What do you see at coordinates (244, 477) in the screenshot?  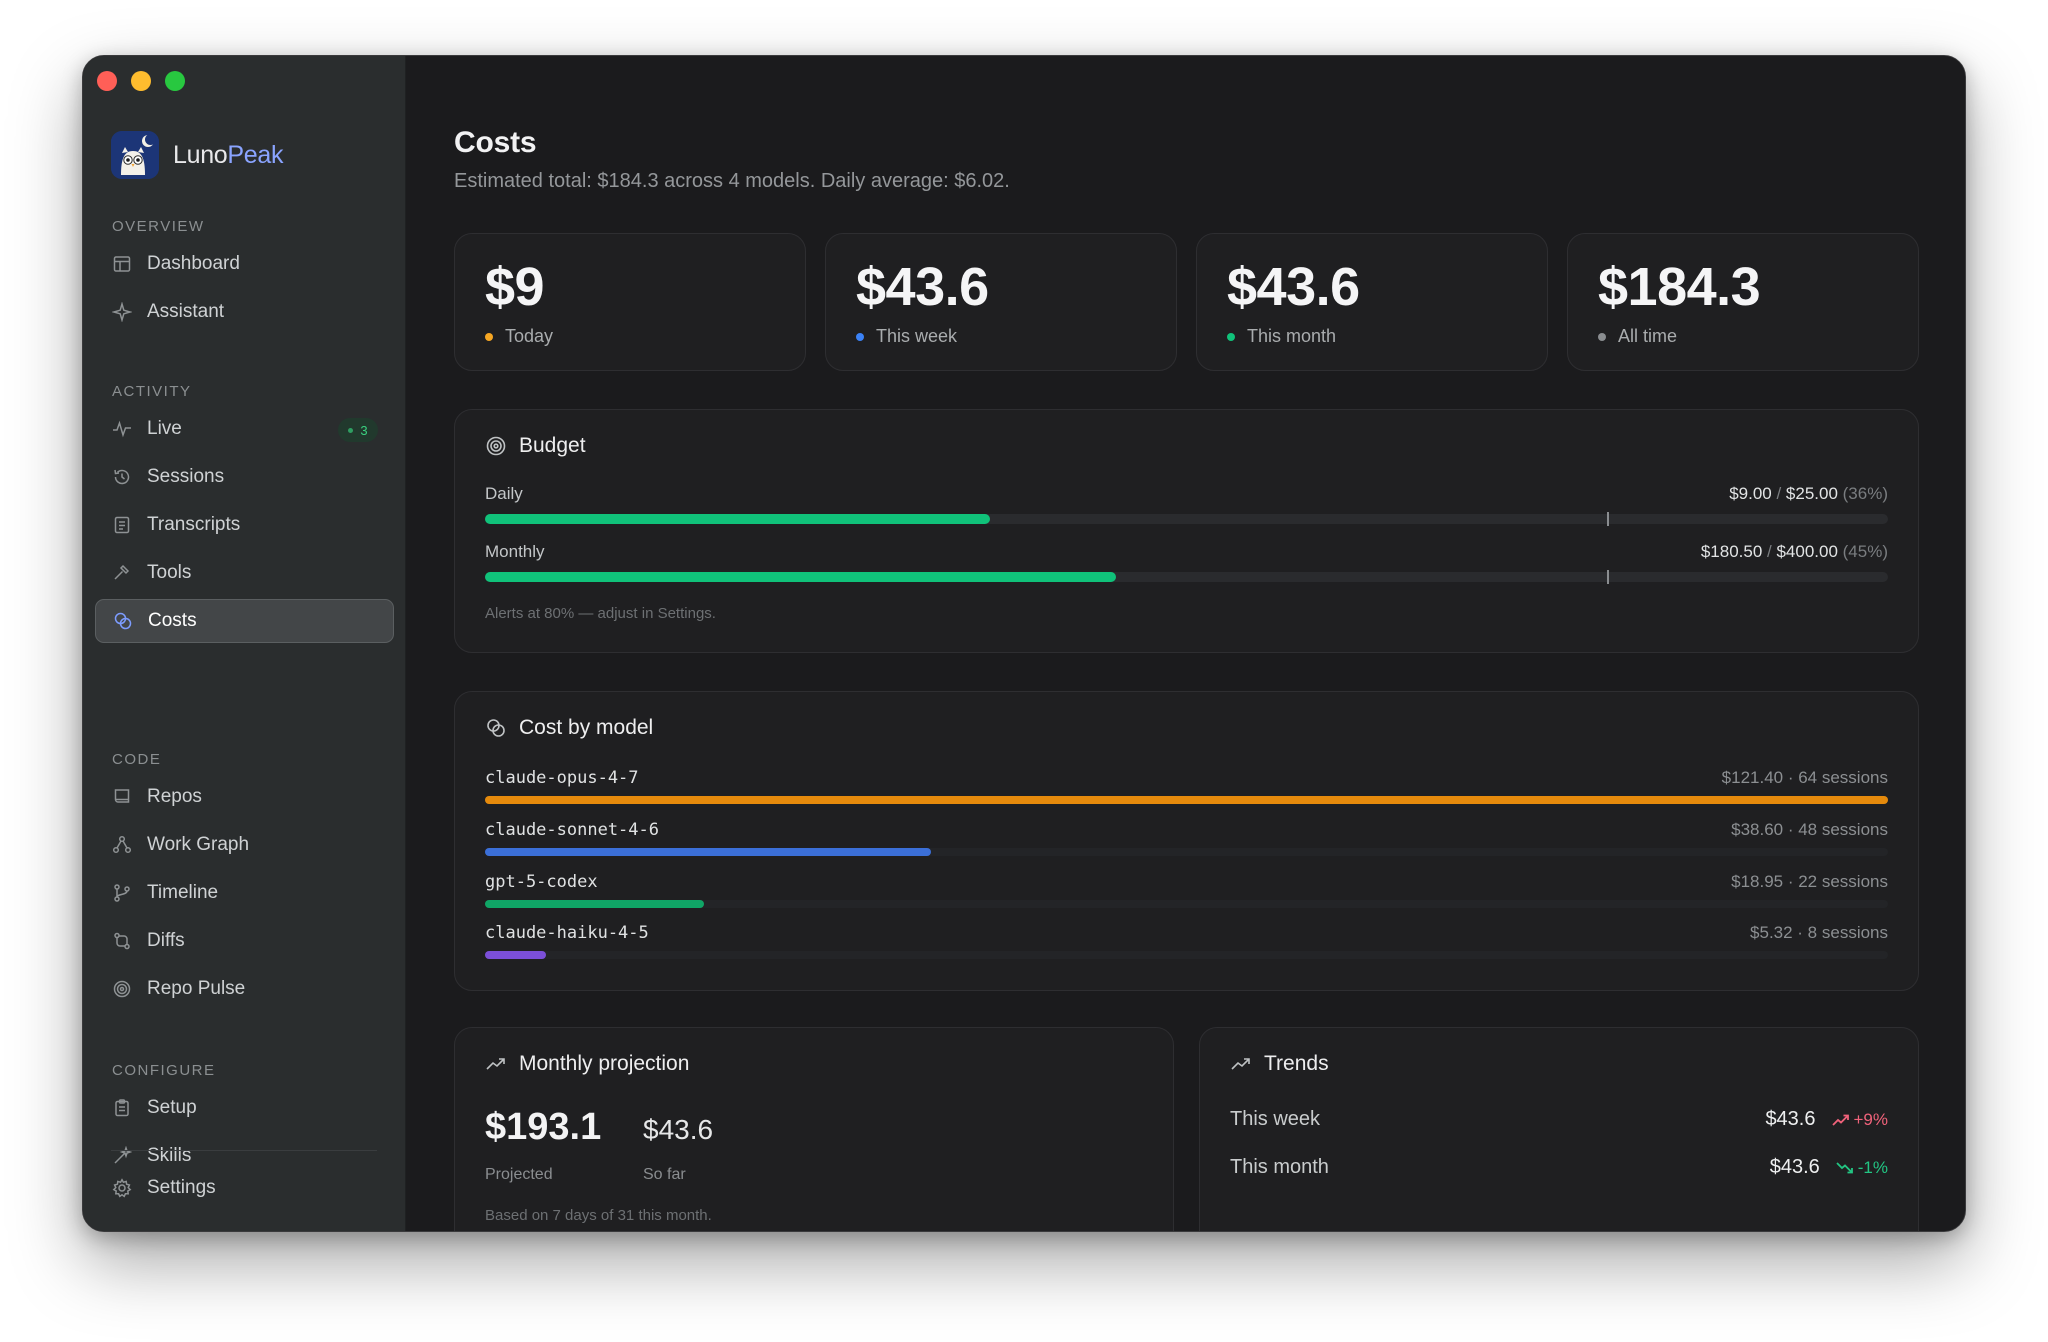 I see `sidebar-item-sessions: Sessions` at bounding box center [244, 477].